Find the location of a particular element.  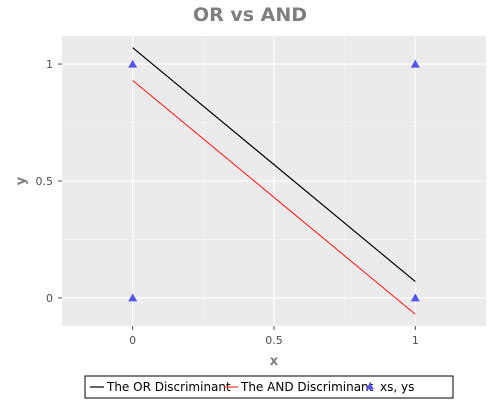

x-tick-label: 0.5 is located at coordinates (274, 340).